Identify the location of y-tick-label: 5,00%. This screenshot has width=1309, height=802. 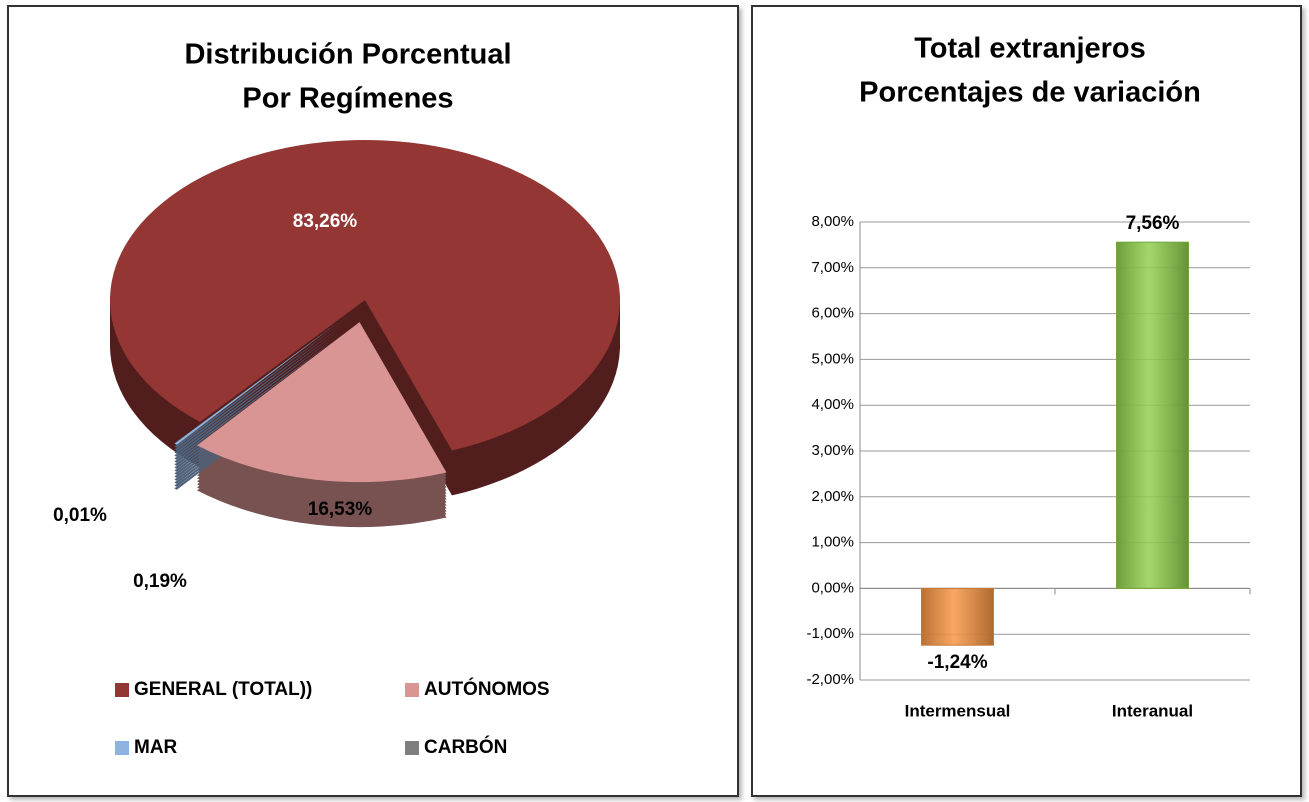
(832, 358).